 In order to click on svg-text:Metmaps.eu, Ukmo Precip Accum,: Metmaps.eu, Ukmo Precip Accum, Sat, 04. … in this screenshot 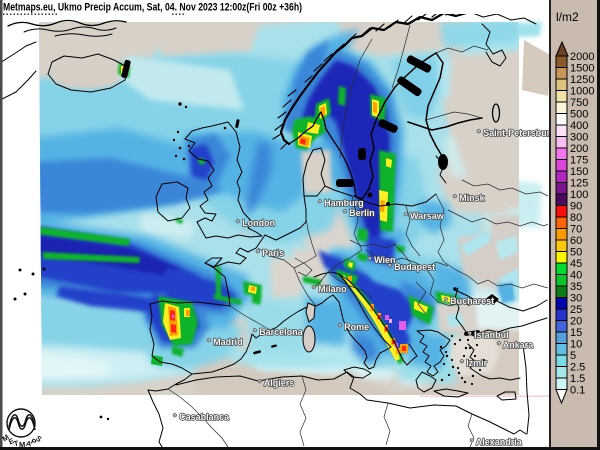, I will do `click(152, 8)`.